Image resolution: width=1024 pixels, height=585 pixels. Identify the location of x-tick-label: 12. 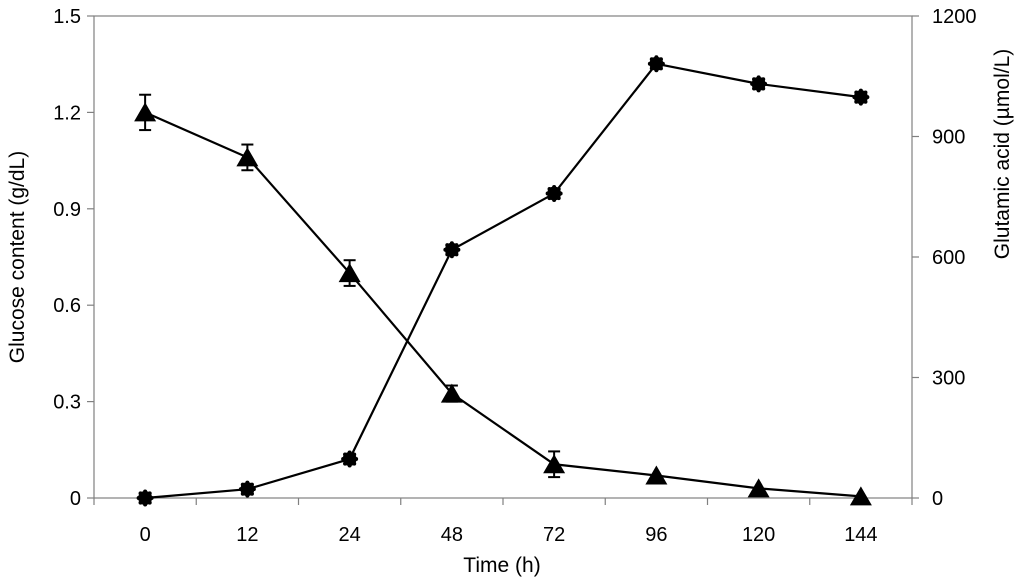
(247, 535).